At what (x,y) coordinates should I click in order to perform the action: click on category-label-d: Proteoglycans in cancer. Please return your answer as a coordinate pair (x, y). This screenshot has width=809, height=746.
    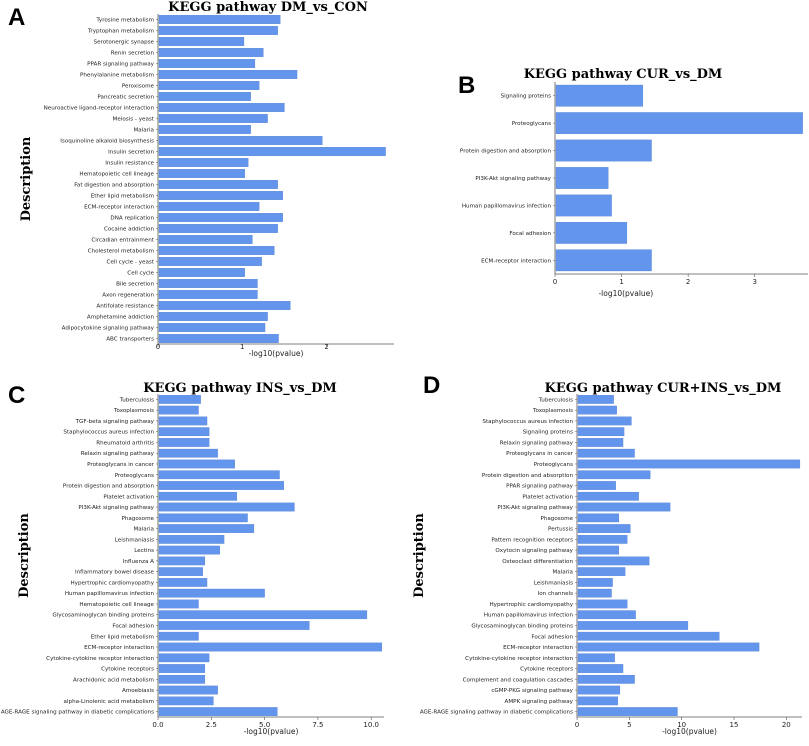
    Looking at the image, I should click on (540, 454).